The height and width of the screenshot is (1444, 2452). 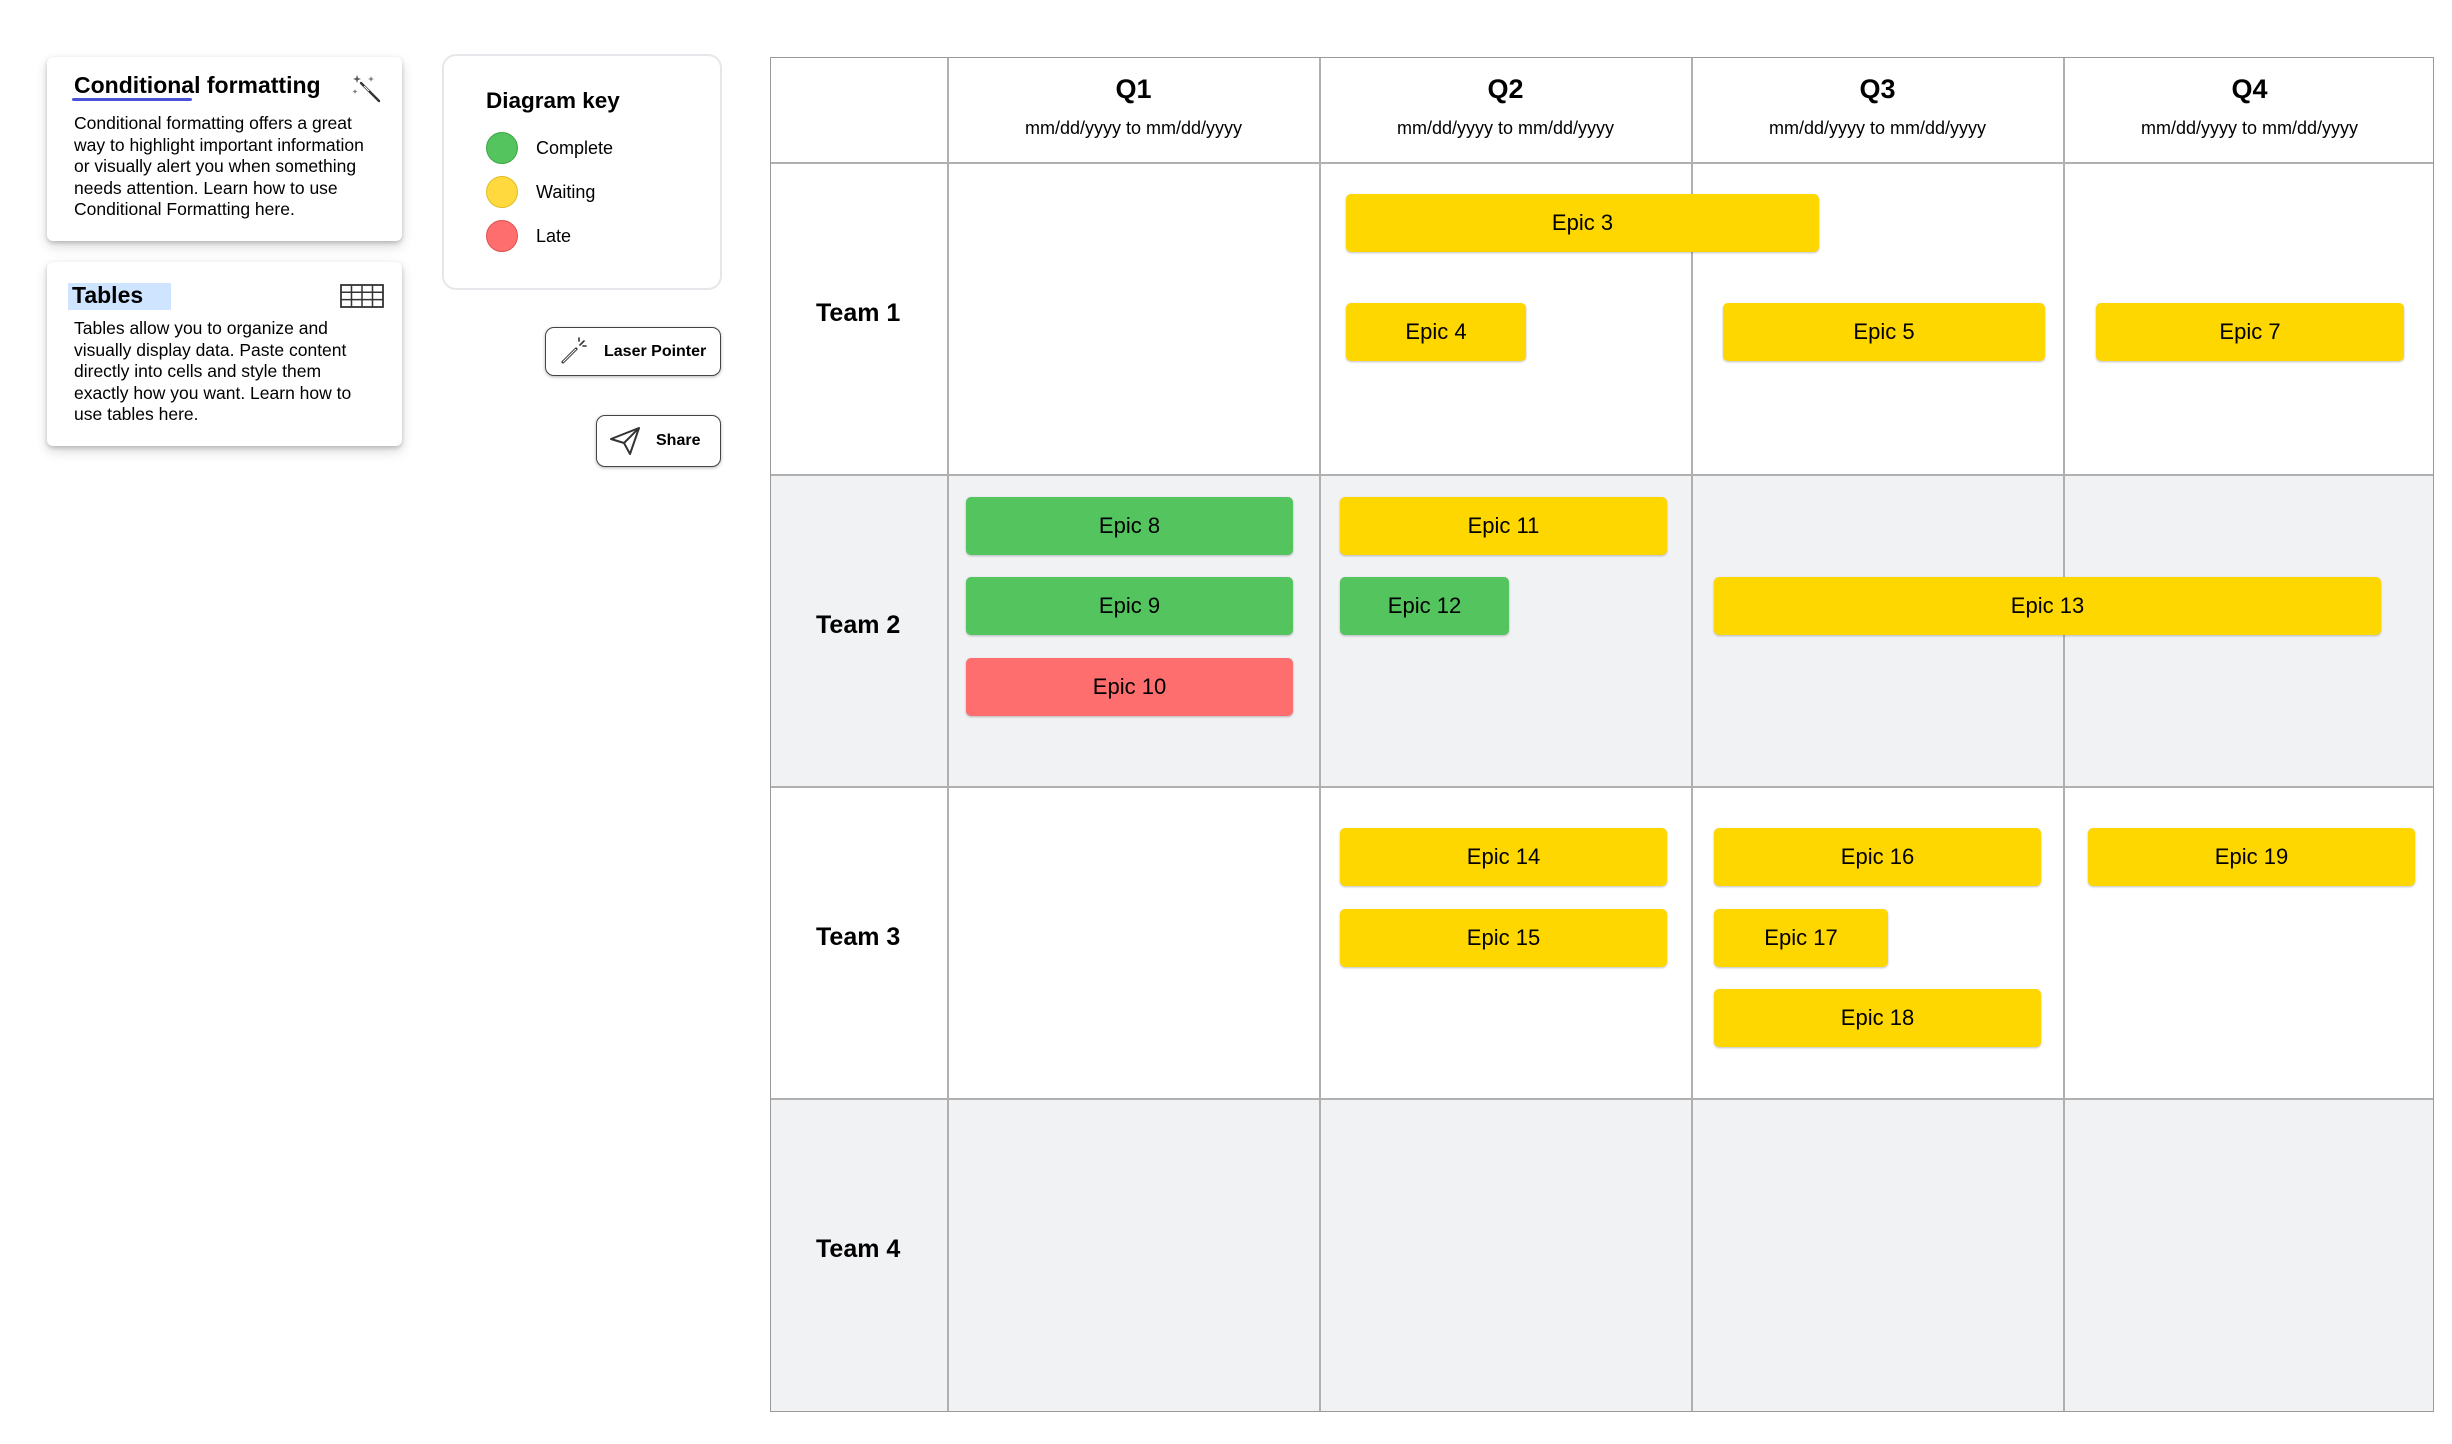 I want to click on epic-card: Epic 15, so click(x=1503, y=938).